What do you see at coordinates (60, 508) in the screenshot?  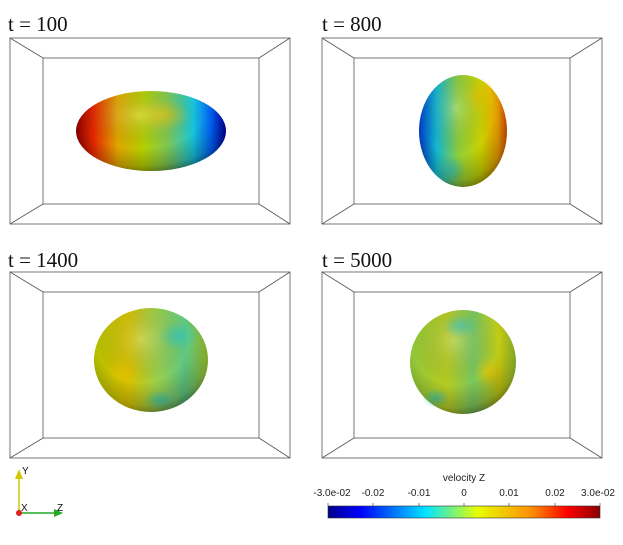 I see `axis-label-z: Z` at bounding box center [60, 508].